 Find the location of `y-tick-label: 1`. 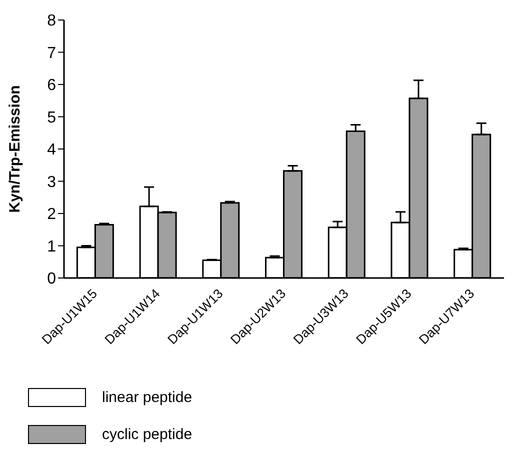

y-tick-label: 1 is located at coordinates (51, 247).